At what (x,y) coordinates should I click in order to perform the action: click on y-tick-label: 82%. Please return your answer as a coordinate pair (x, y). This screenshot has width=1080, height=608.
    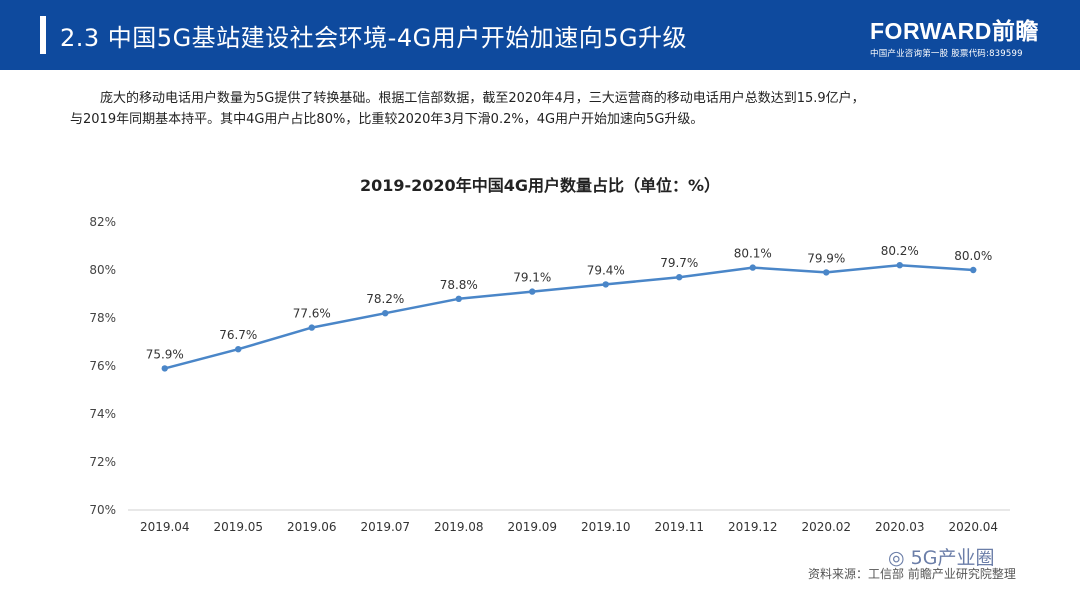
    Looking at the image, I should click on (102, 222).